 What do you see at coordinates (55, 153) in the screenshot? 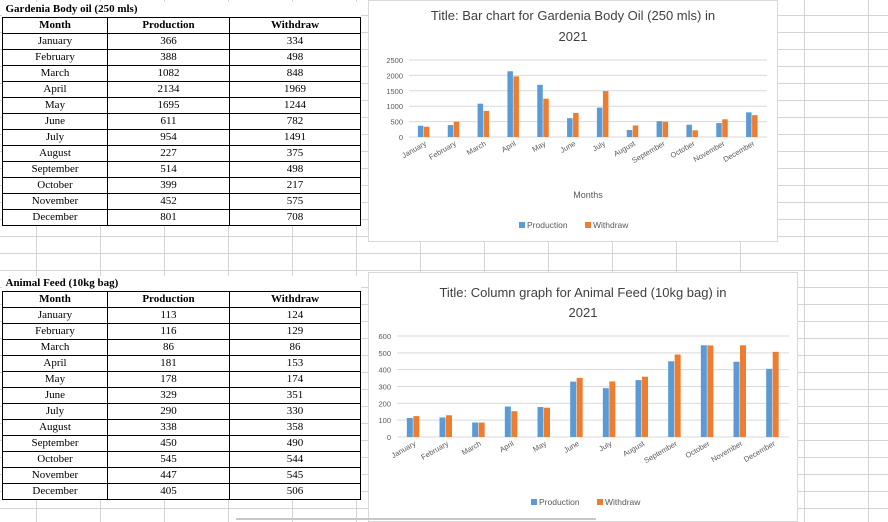
I see `month-cell: August` at bounding box center [55, 153].